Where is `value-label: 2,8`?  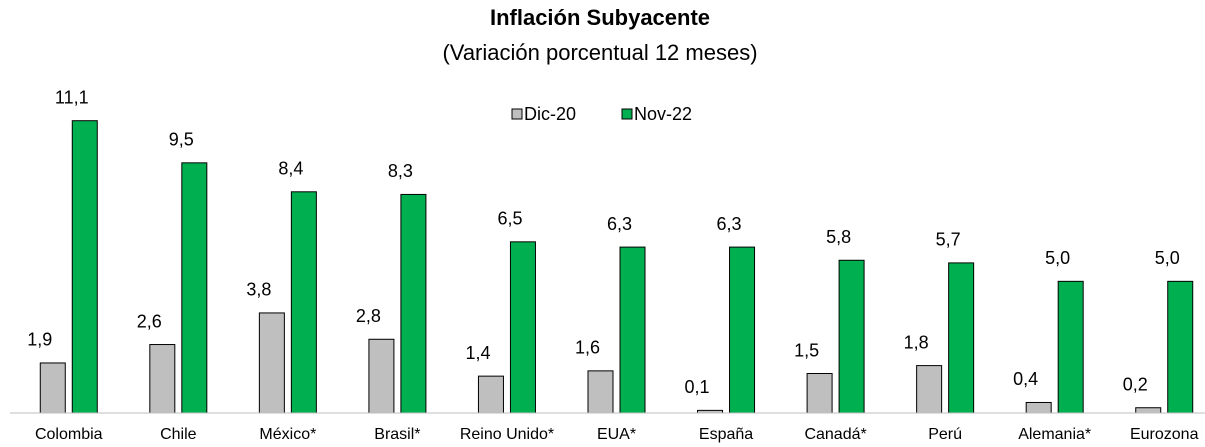
value-label: 2,8 is located at coordinates (368, 316).